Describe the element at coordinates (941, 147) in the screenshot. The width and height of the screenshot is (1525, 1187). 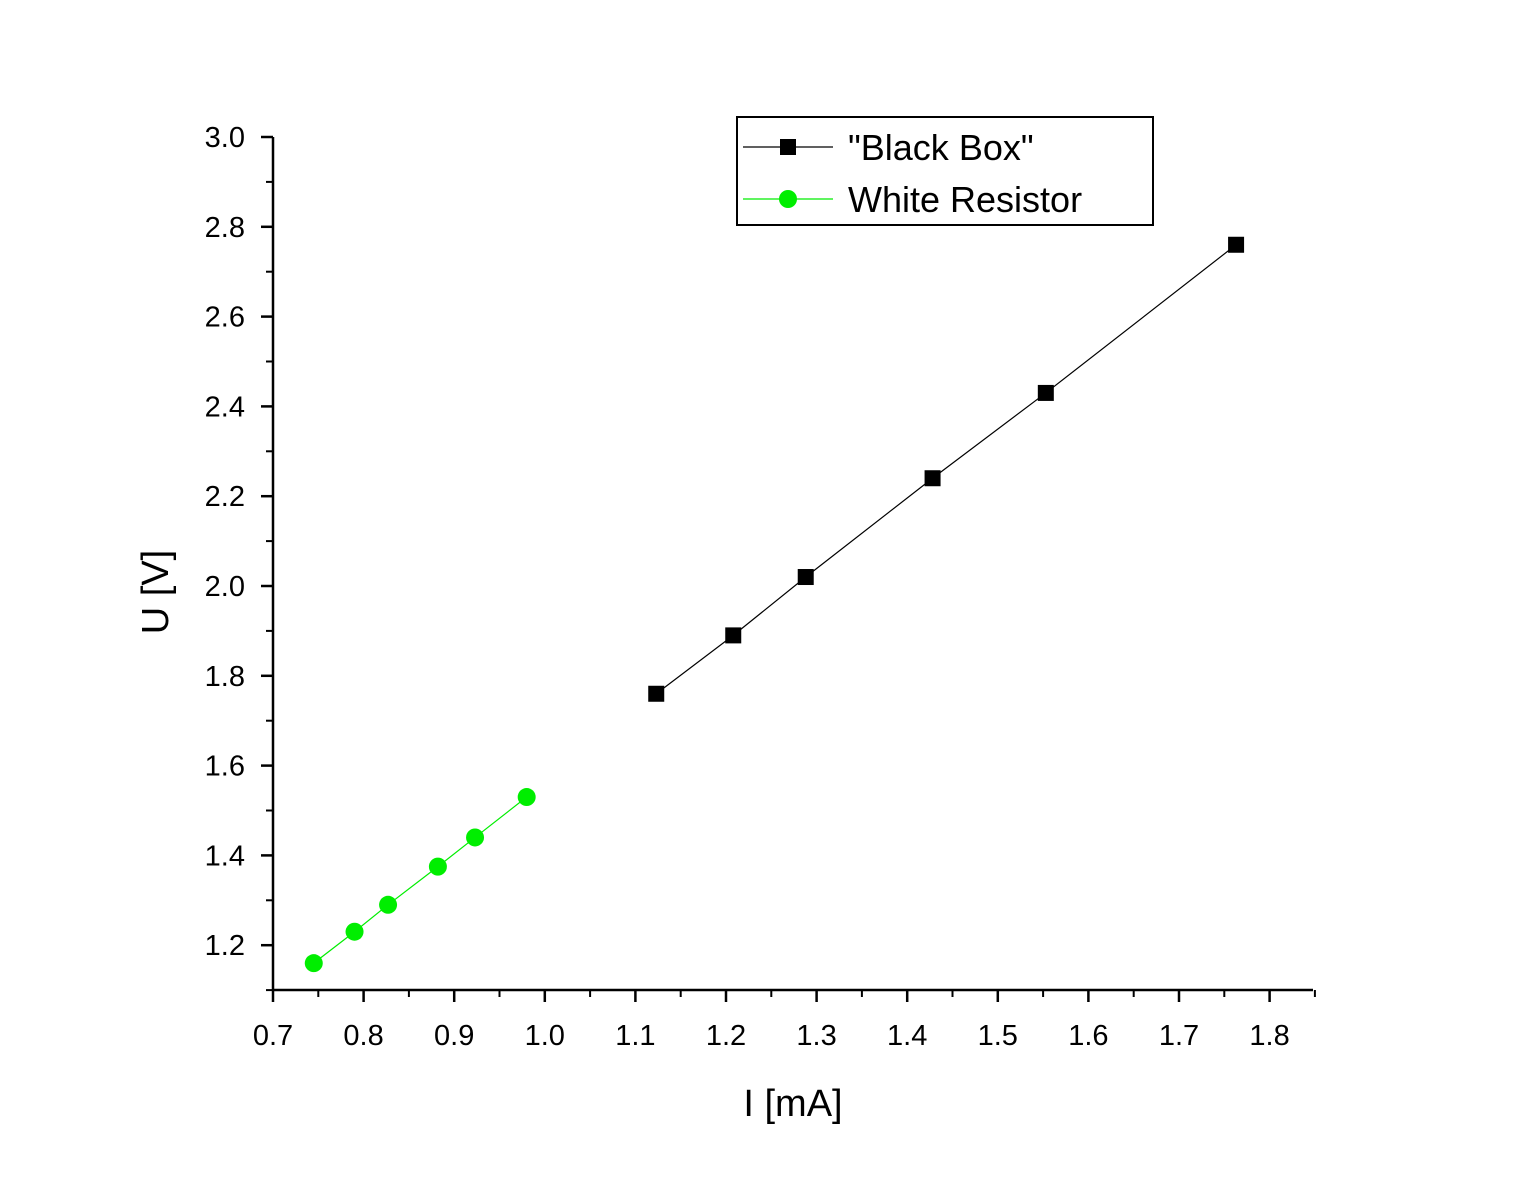
I see `legend-label: "Black Box"` at that location.